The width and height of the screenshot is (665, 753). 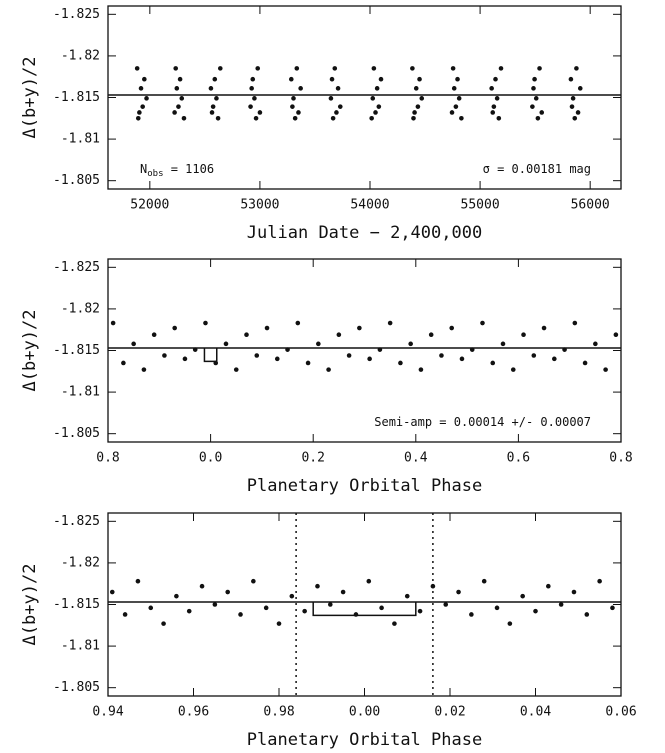 I want to click on annotation-sub: obs, so click(x=155, y=174).